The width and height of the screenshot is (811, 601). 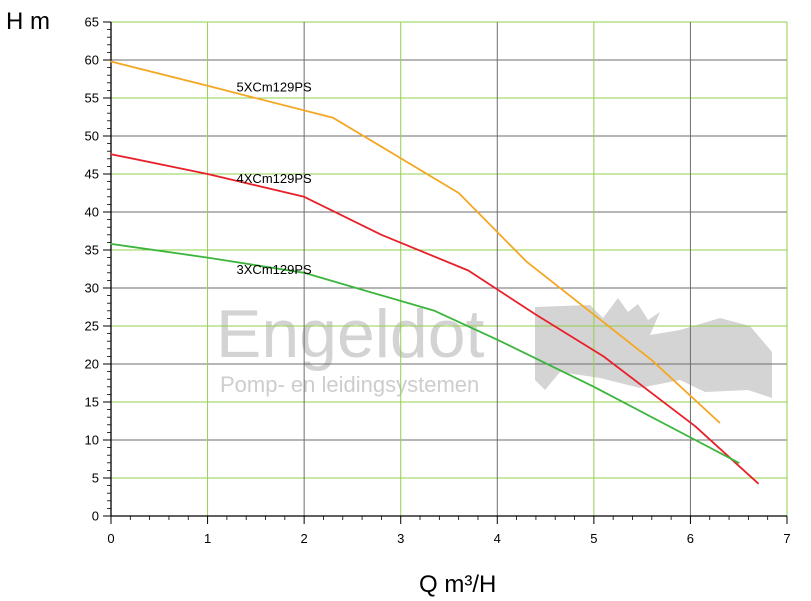 I want to click on y-tick-label: 5, so click(x=95, y=478).